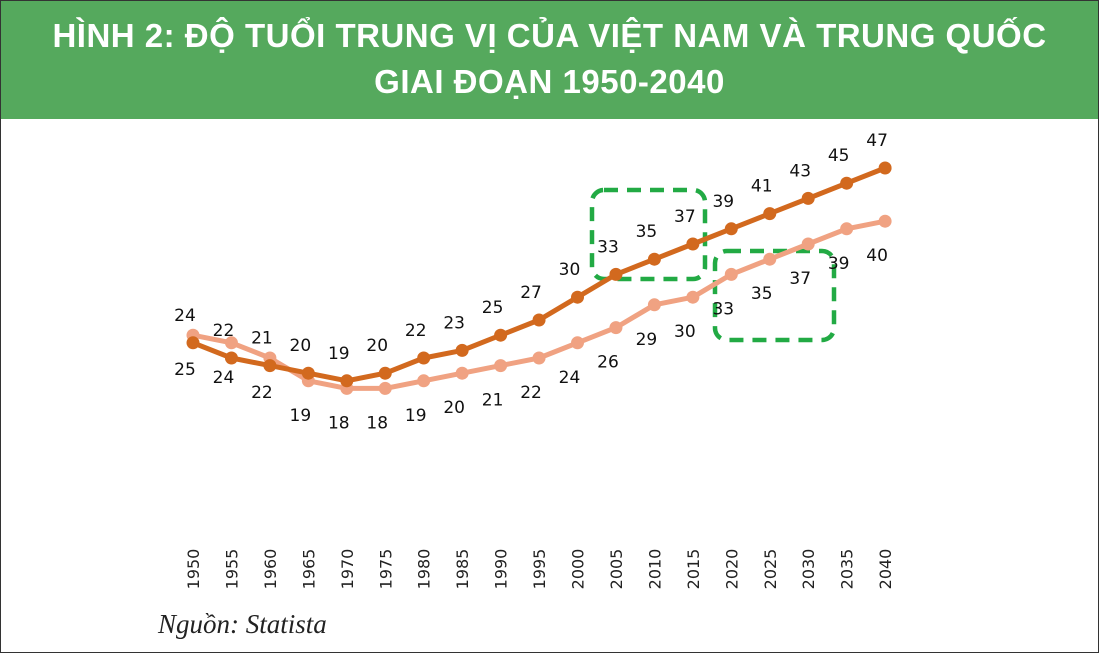 The width and height of the screenshot is (1099, 653). What do you see at coordinates (549, 81) in the screenshot?
I see `title-line-2: GIAI ĐOẠN 1950-2040` at bounding box center [549, 81].